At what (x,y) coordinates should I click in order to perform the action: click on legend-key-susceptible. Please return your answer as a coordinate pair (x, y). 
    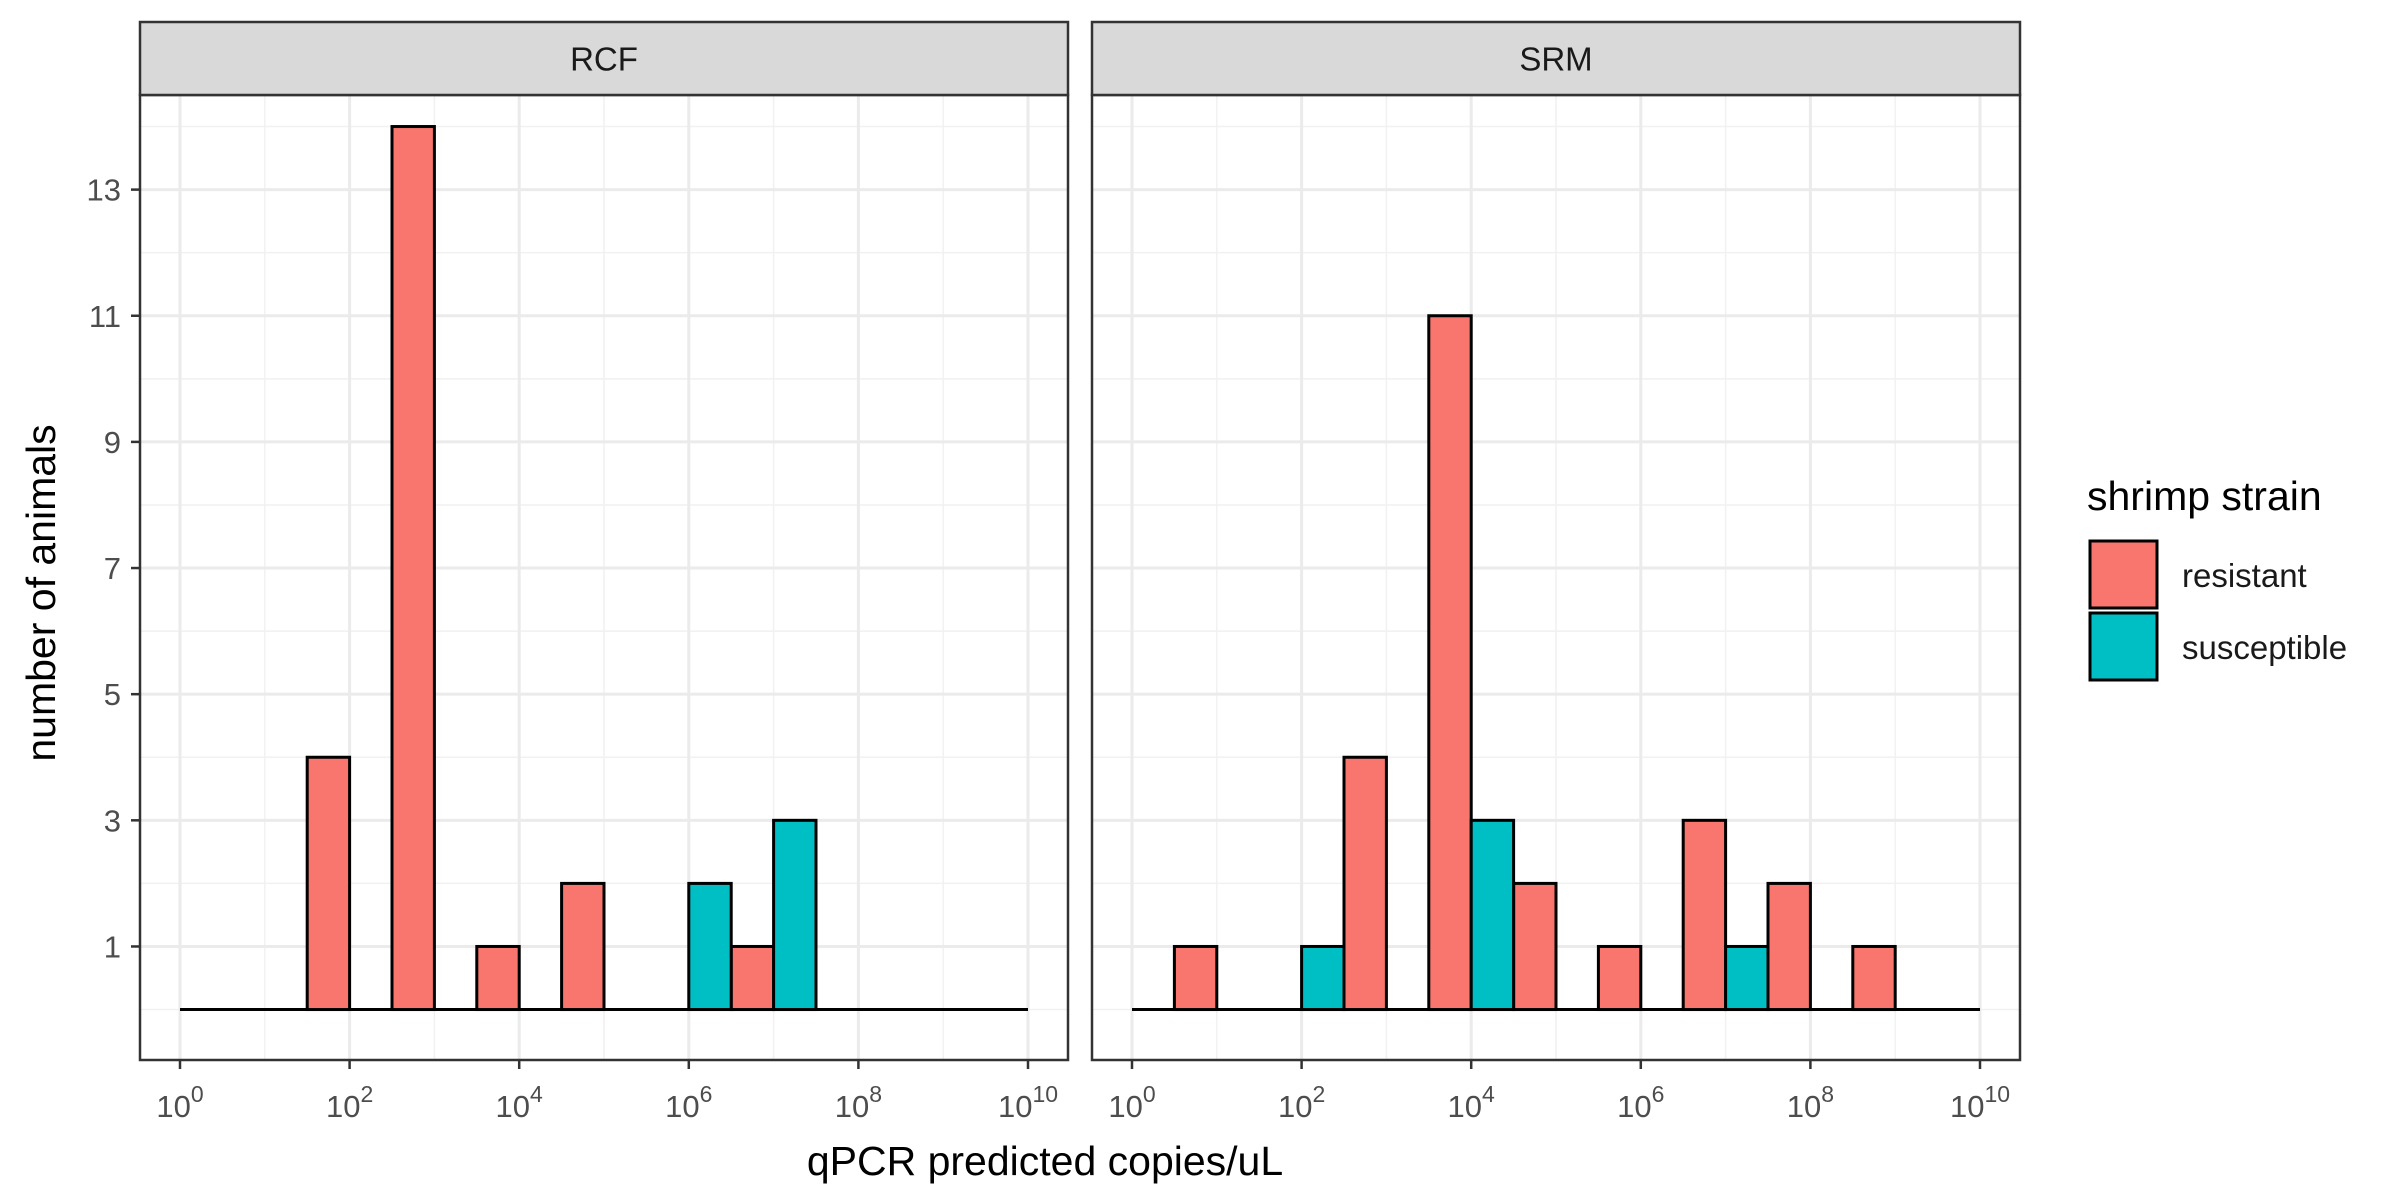
    Looking at the image, I should click on (2123, 646).